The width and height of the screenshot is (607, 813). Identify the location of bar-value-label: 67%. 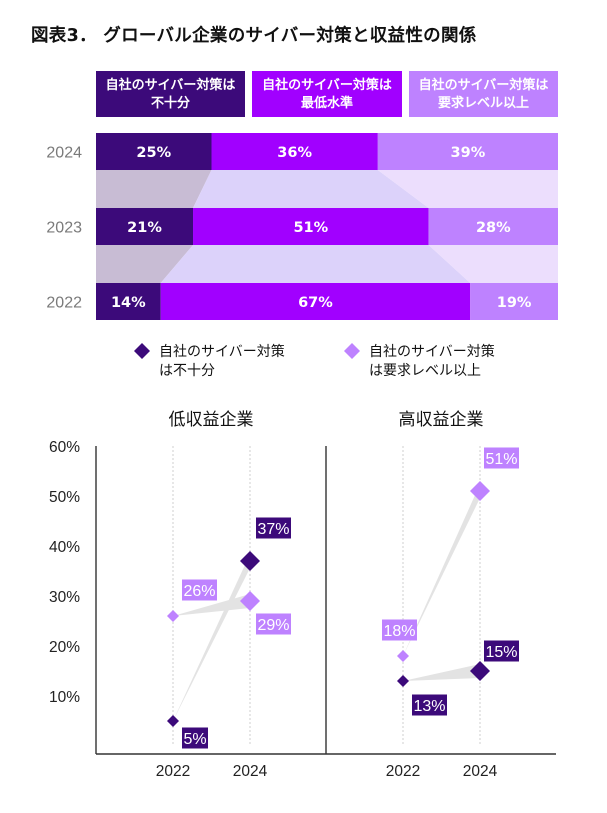
(315, 303).